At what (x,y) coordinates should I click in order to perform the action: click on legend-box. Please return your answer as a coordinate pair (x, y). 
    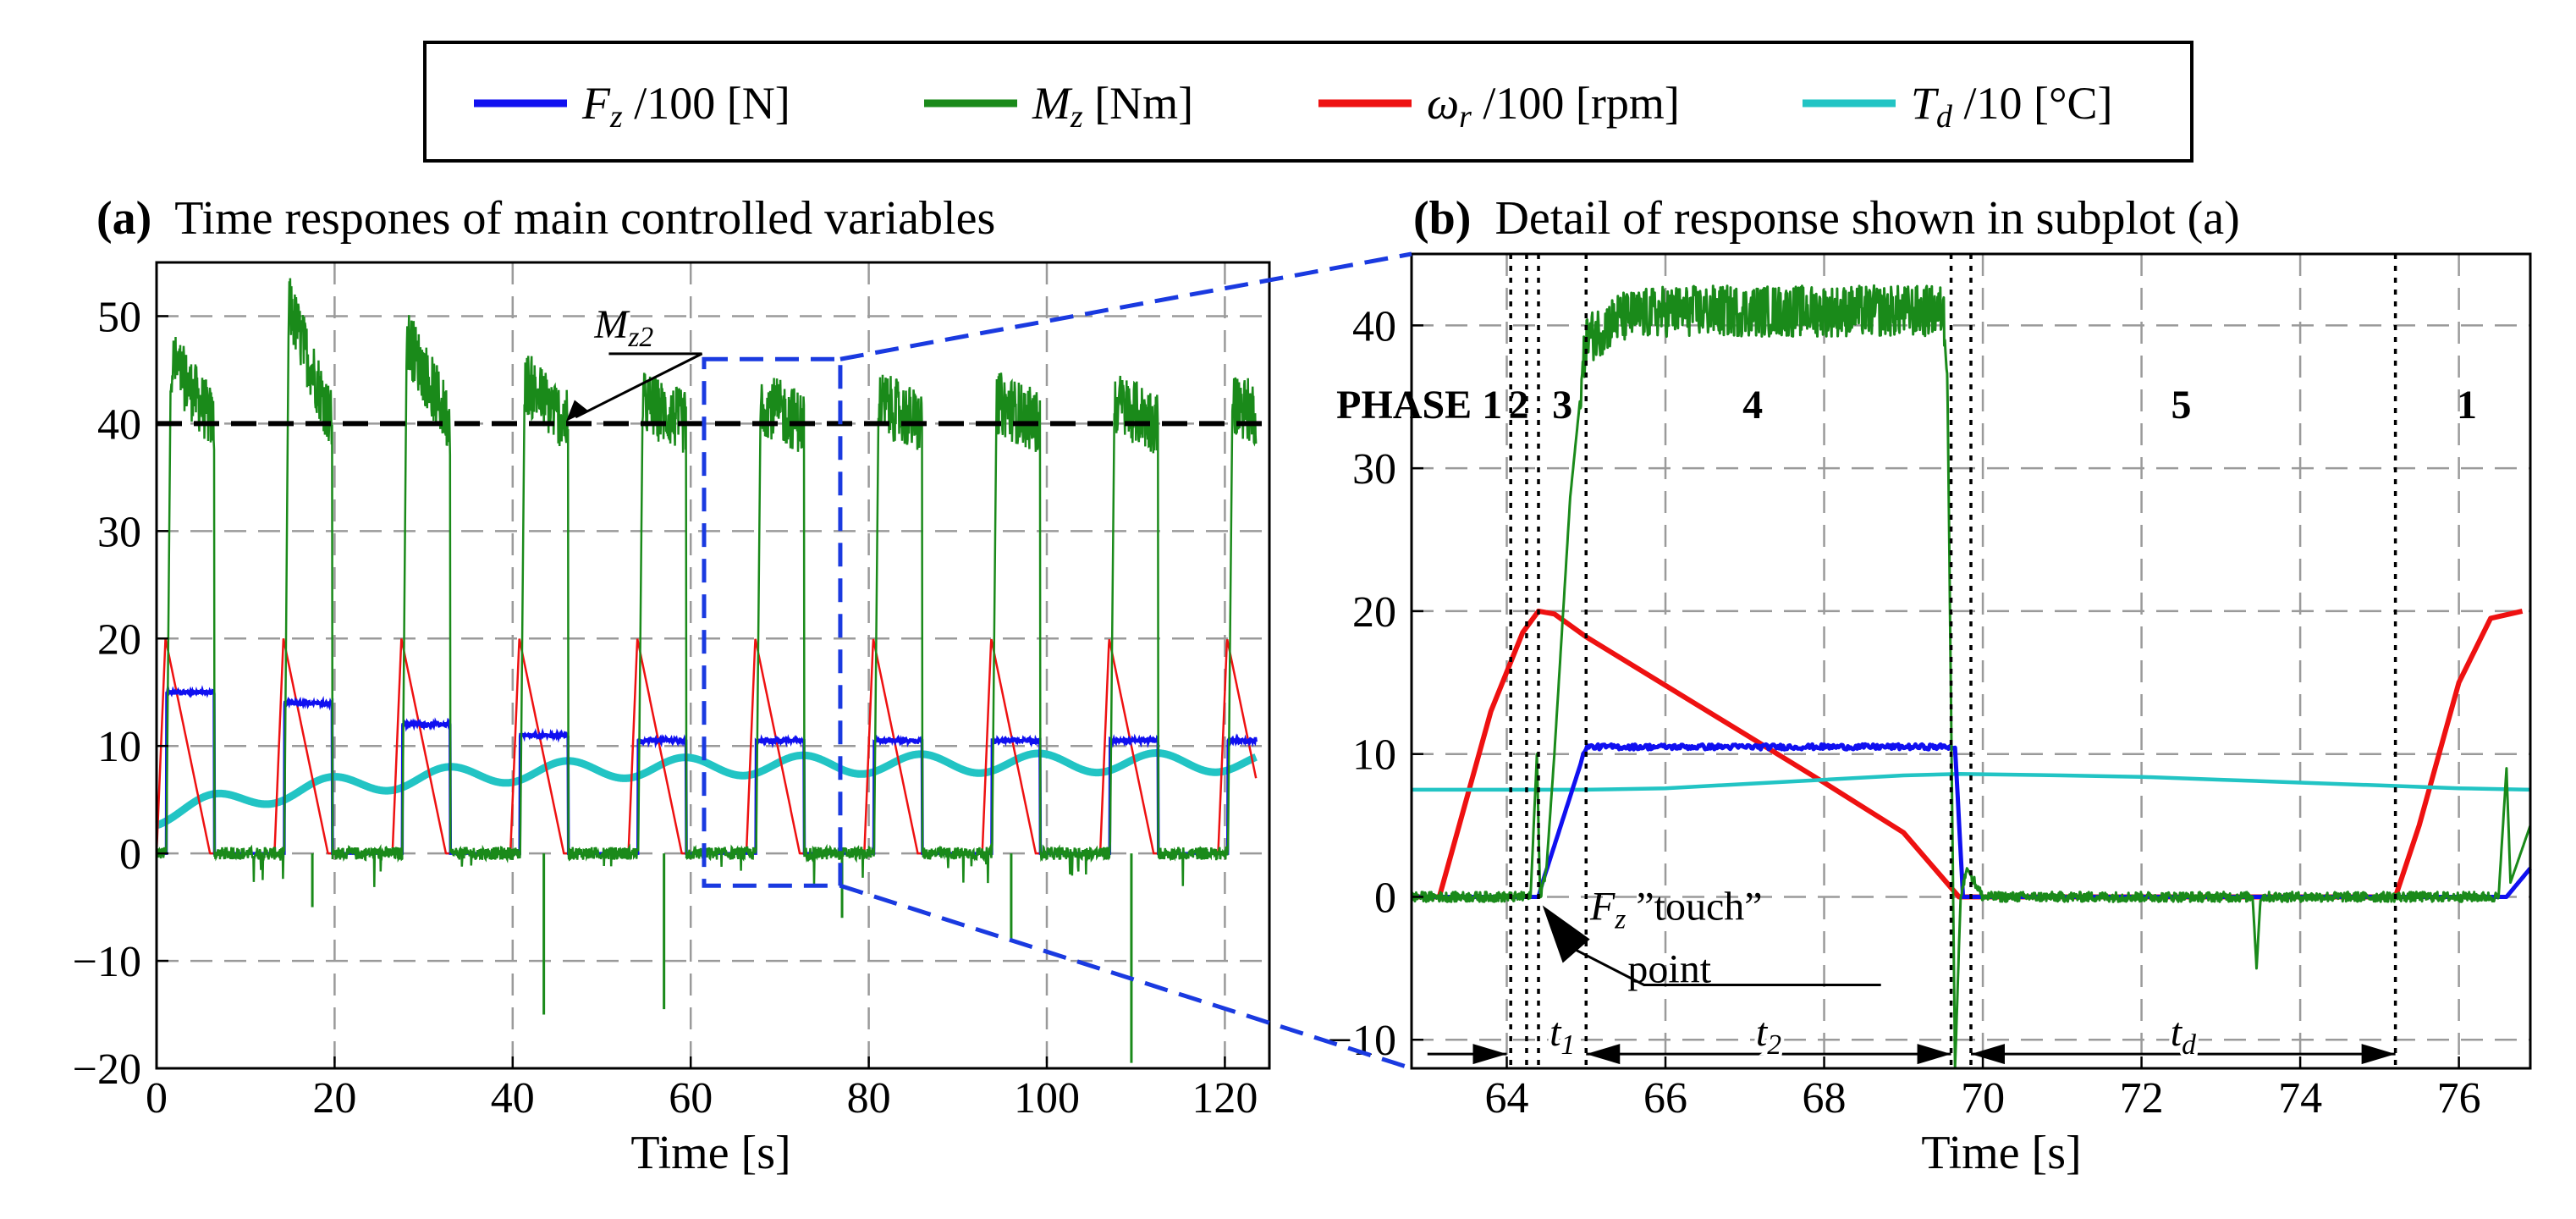
    Looking at the image, I should click on (1308, 102).